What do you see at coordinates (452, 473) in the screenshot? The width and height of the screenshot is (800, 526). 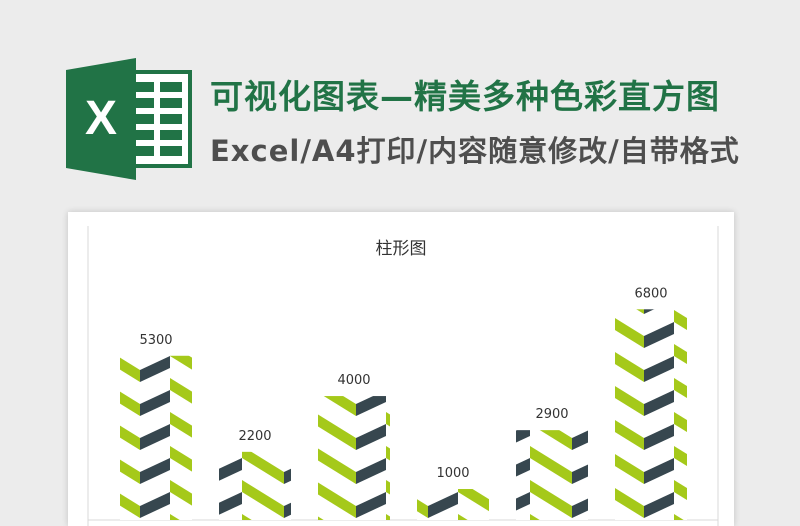 I see `data-label: 1000` at bounding box center [452, 473].